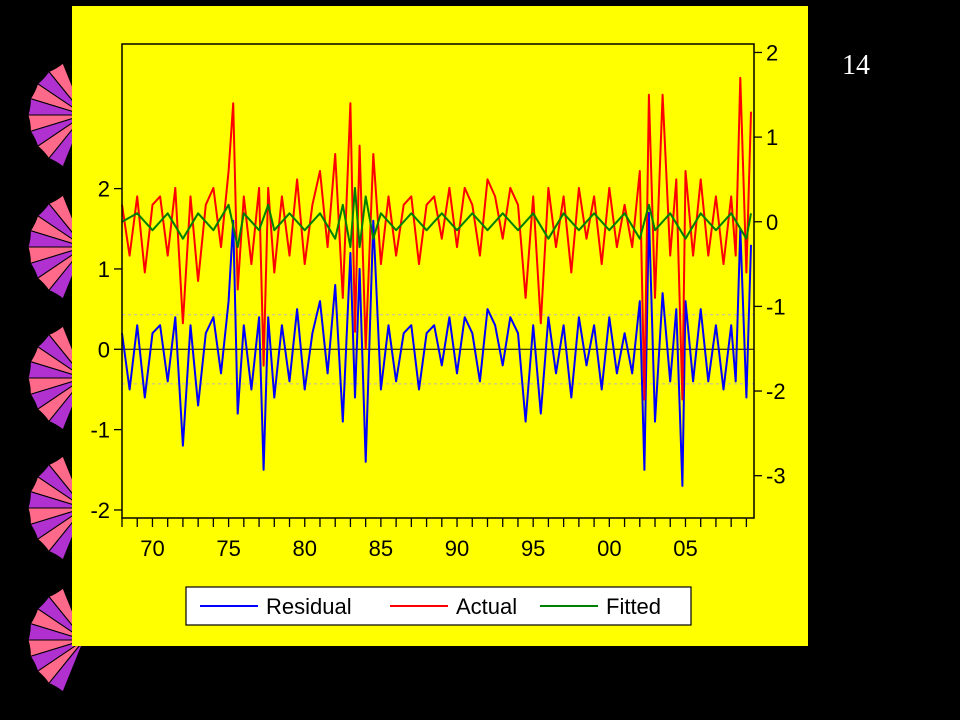  Describe the element at coordinates (309, 606) in the screenshot. I see `legend-label-residual: Residual` at that location.